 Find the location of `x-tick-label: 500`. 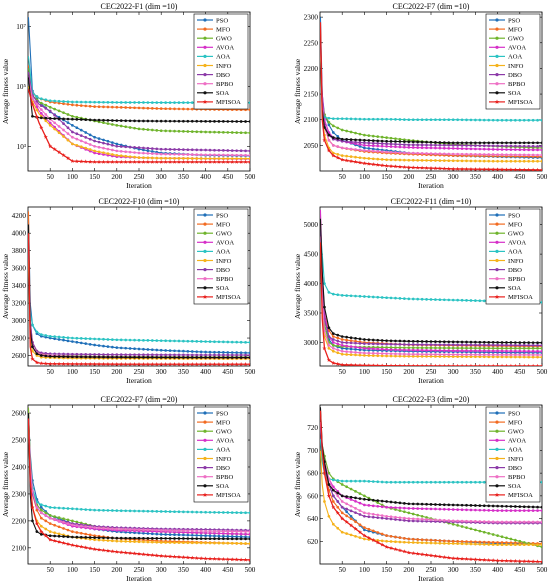

x-tick-label: 500 is located at coordinates (250, 372).